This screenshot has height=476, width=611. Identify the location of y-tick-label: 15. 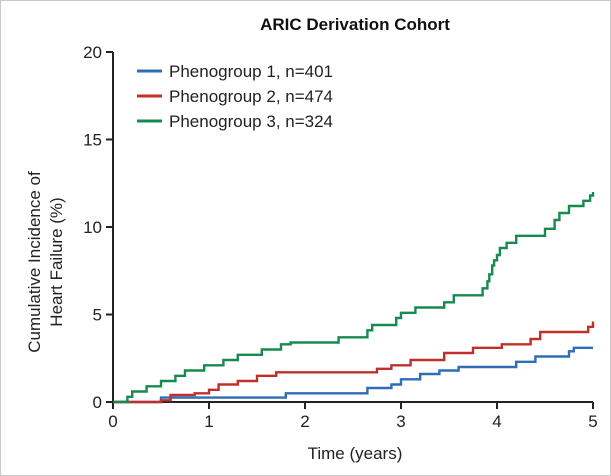
(92, 140).